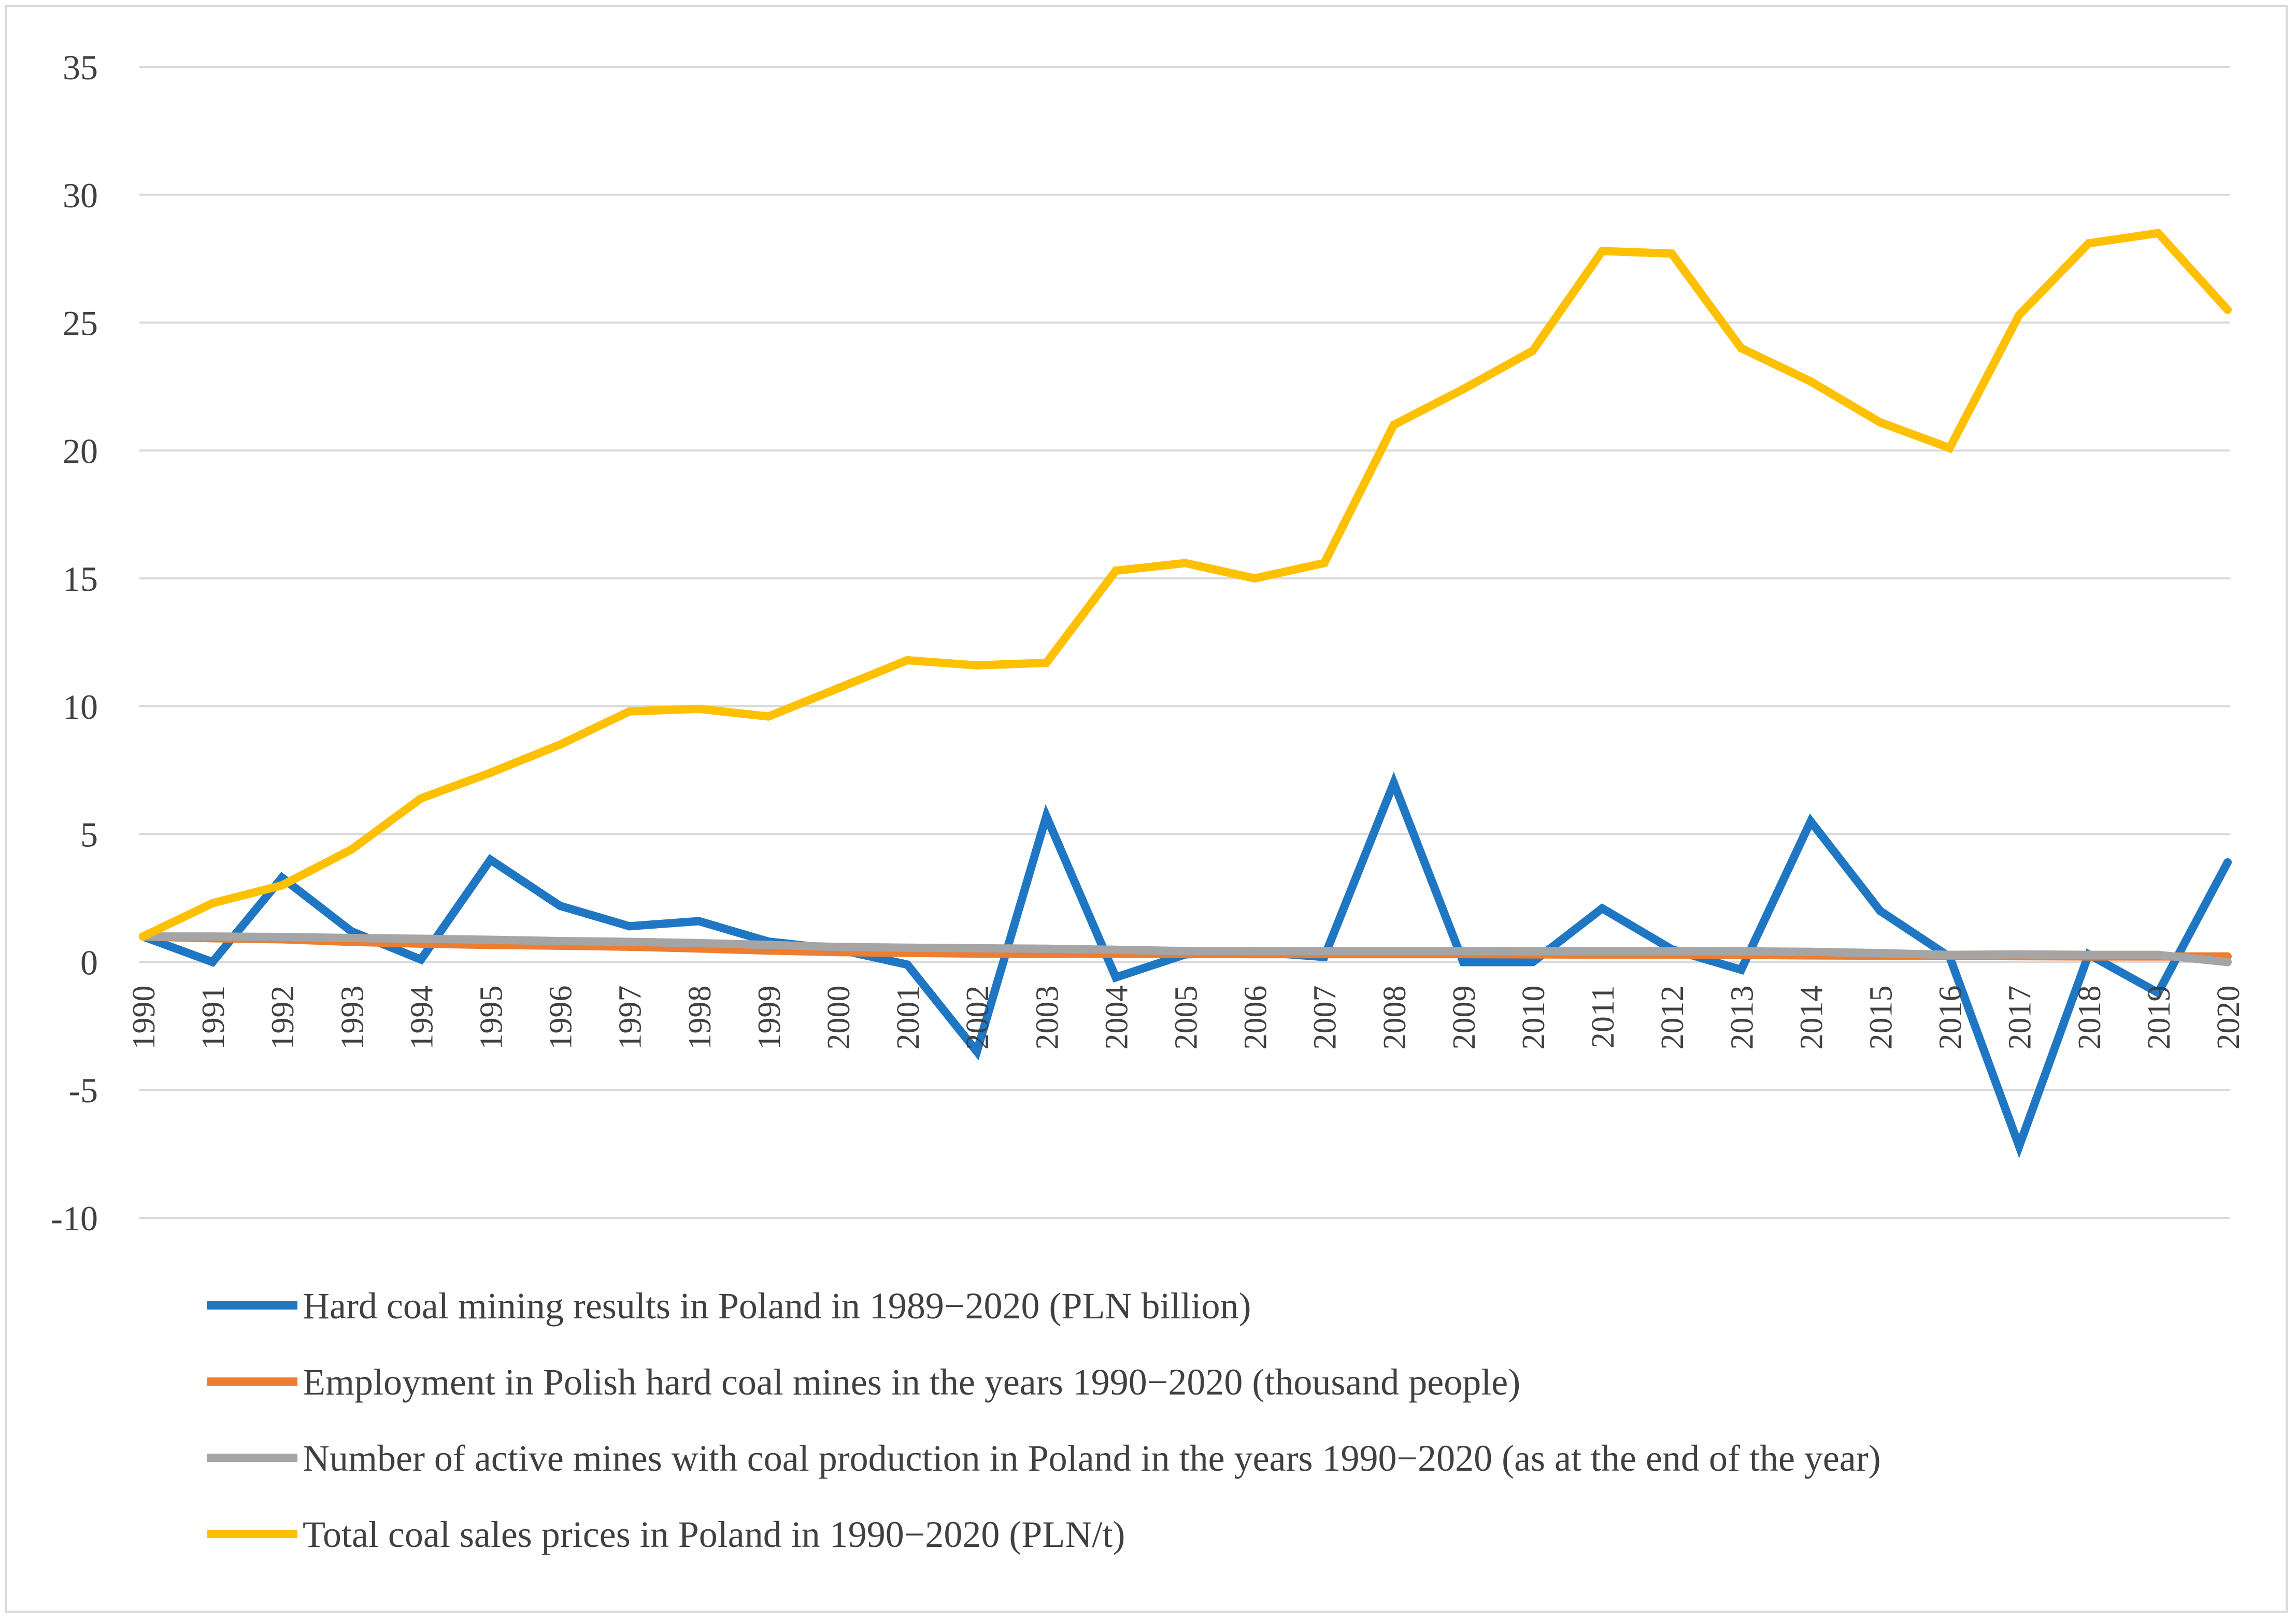 The image size is (2296, 1621). I want to click on x-tick-label: 1992, so click(283, 1017).